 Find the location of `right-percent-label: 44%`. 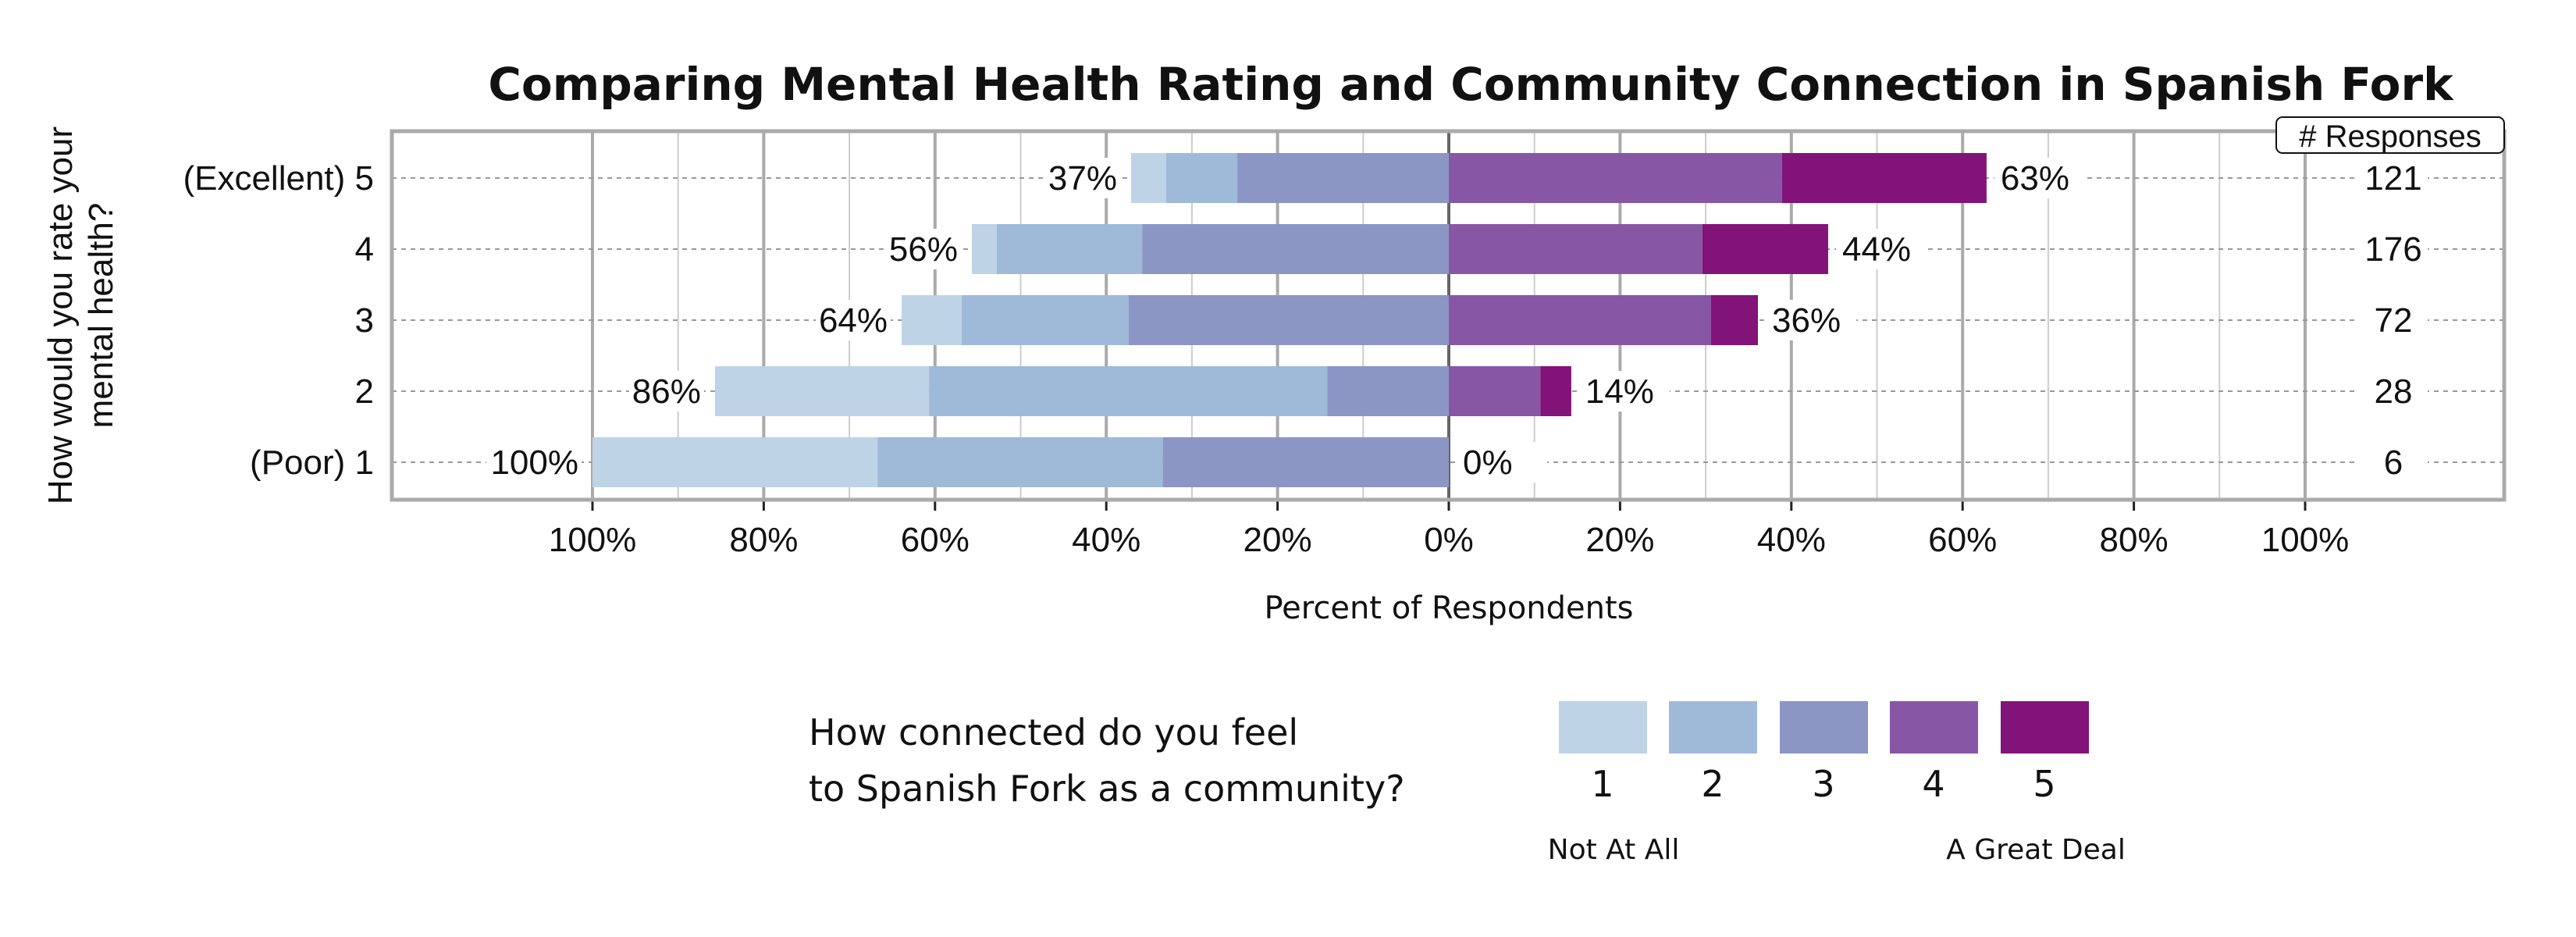

right-percent-label: 44% is located at coordinates (1877, 249).